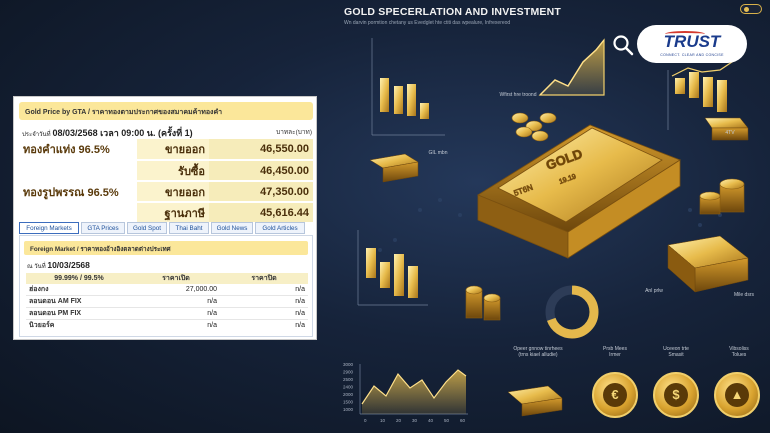 This screenshot has height=433, width=770. What do you see at coordinates (676, 395) in the screenshot?
I see `dollar-icon: $` at bounding box center [676, 395].